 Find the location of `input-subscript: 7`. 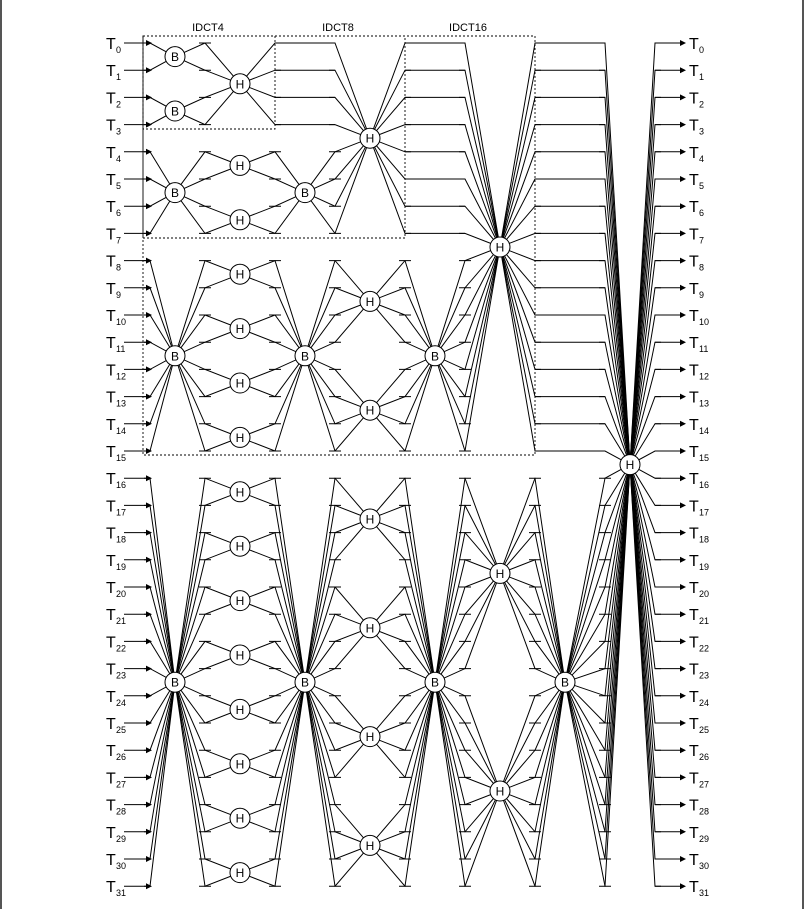

input-subscript: 7 is located at coordinates (118, 240).